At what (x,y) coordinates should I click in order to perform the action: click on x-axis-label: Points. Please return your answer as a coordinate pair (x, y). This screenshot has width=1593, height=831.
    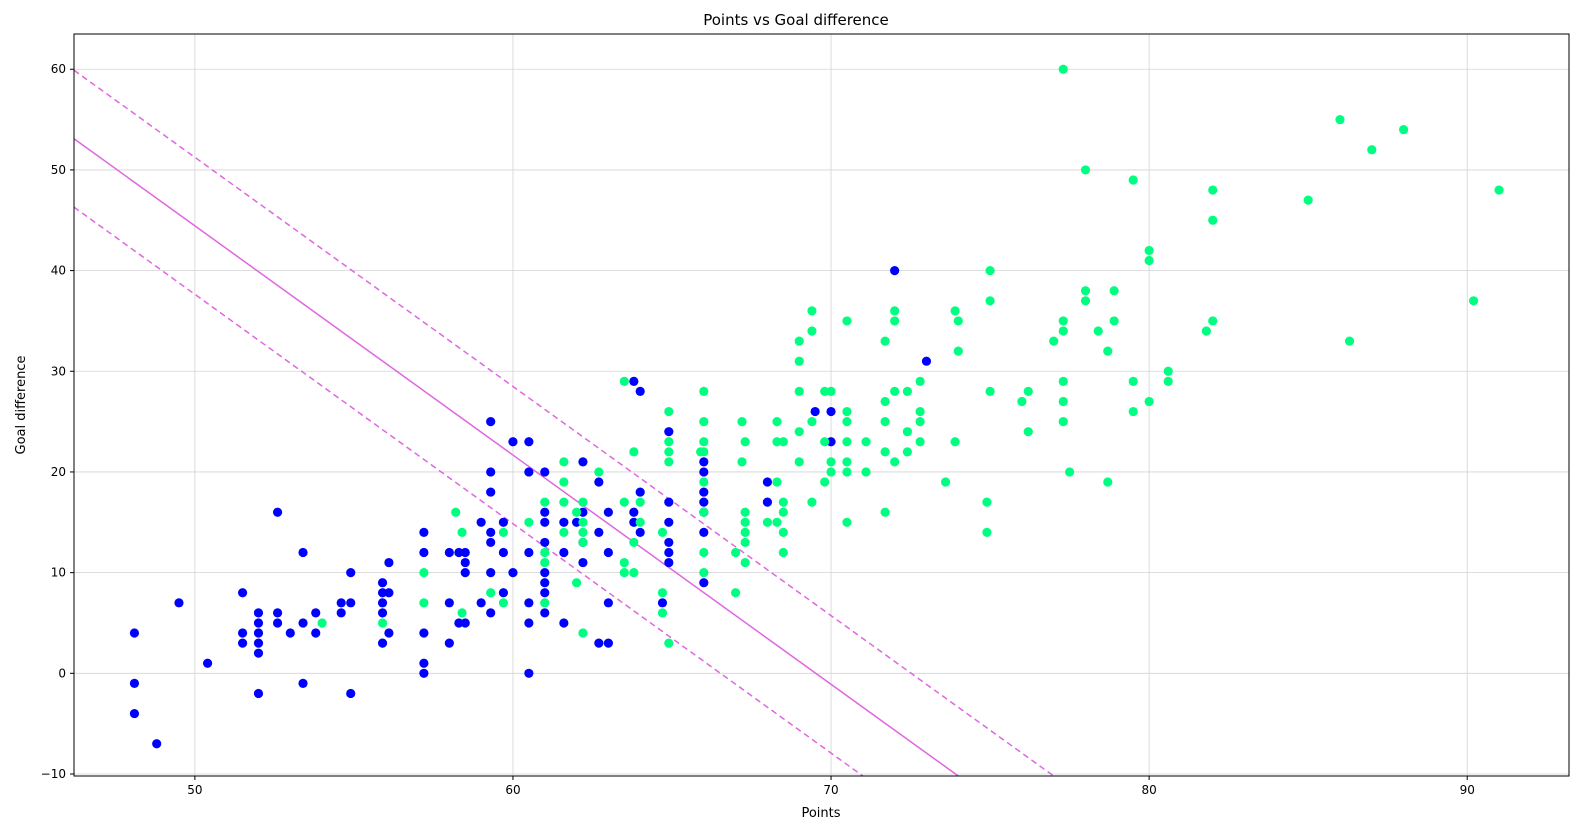
    Looking at the image, I should click on (820, 813).